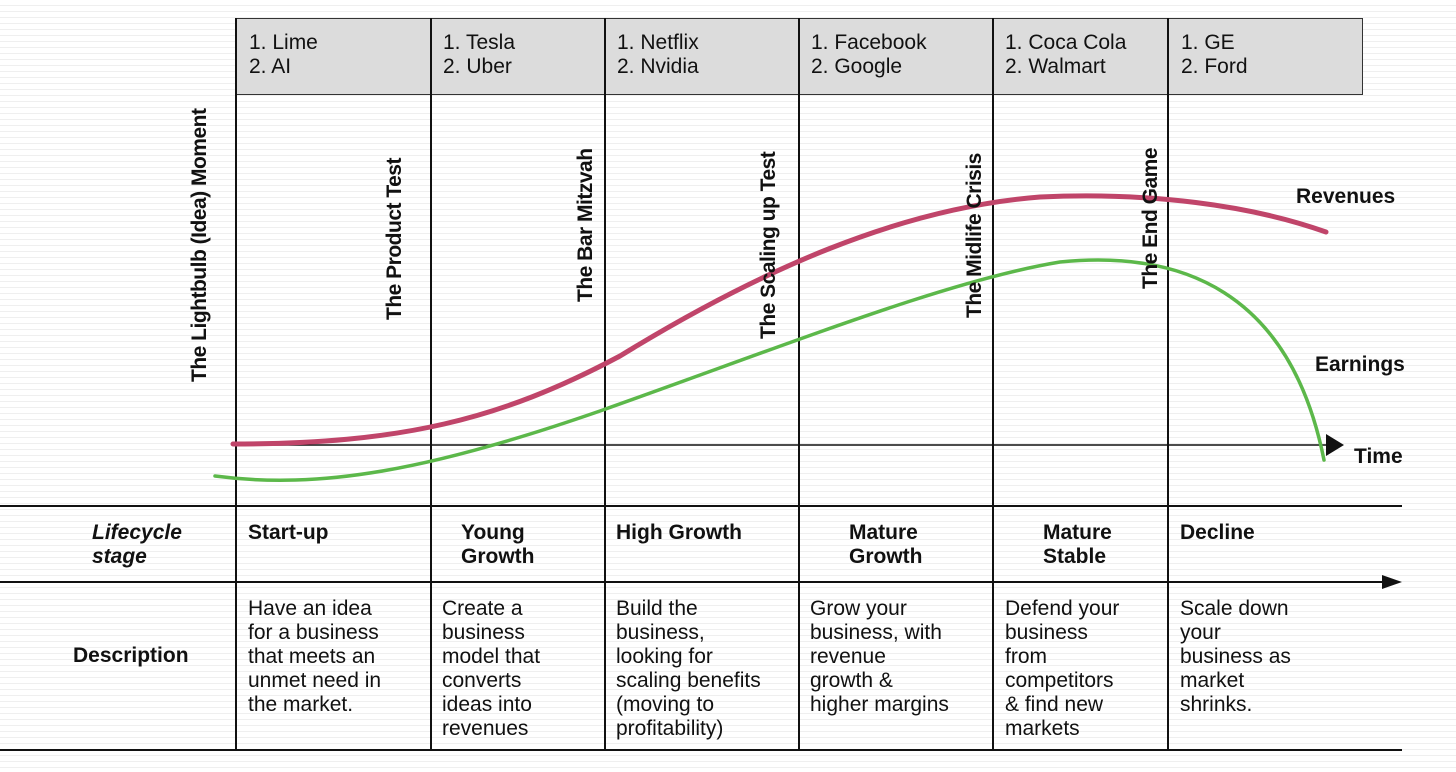 Image resolution: width=1456 pixels, height=772 pixels. I want to click on company-name: 1. Facebook, so click(869, 42).